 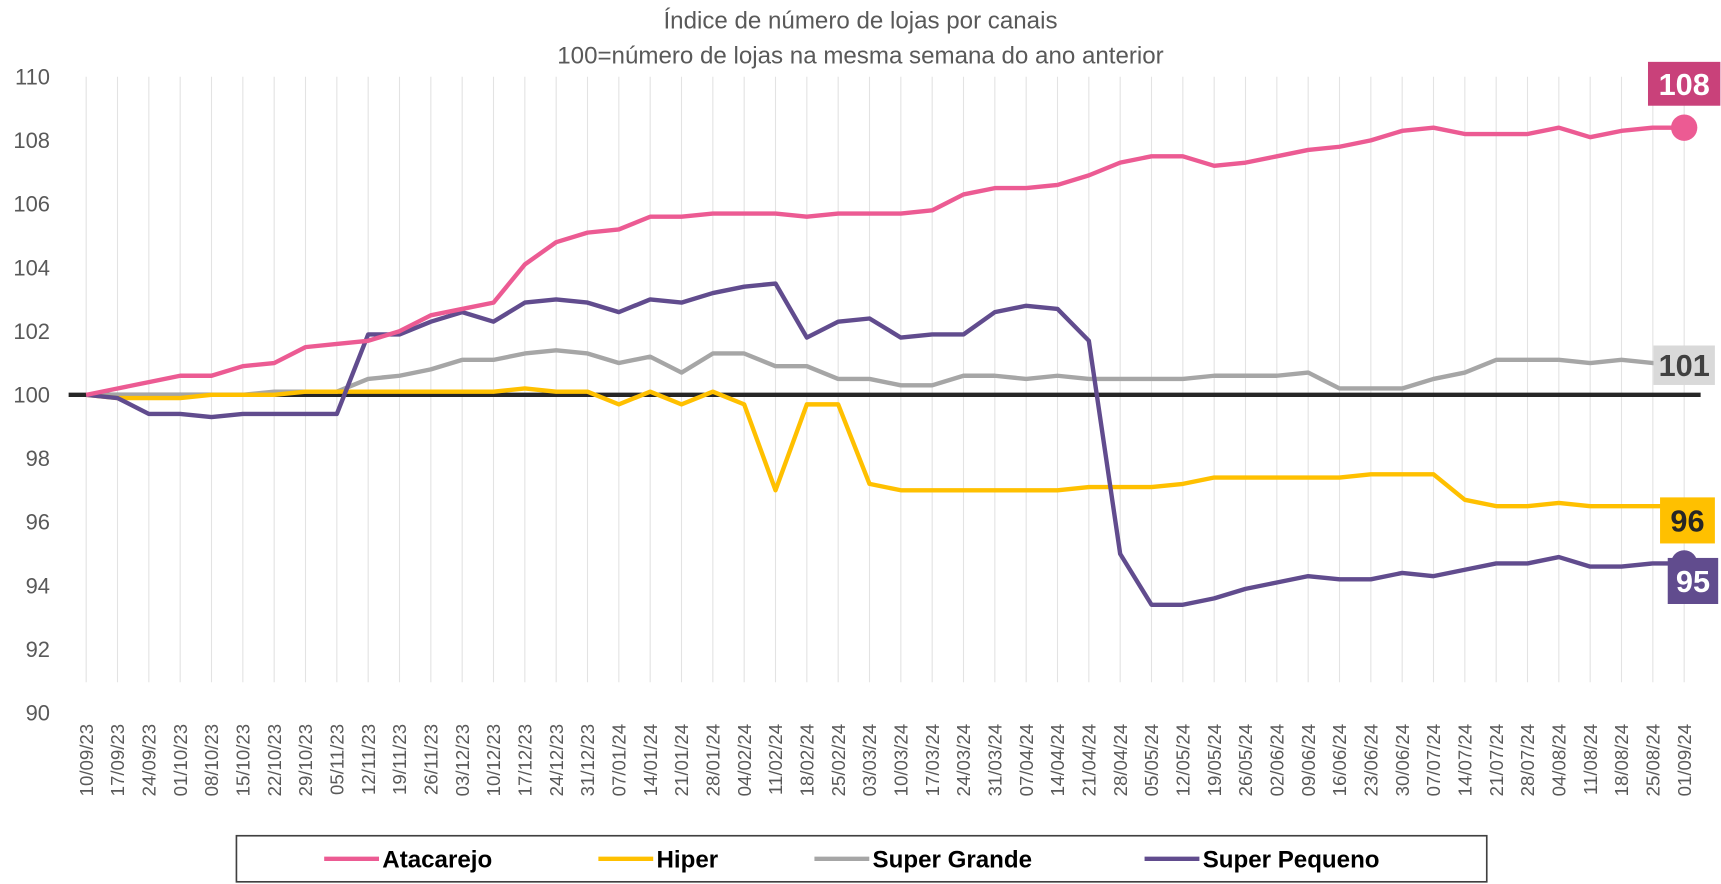 I want to click on y-tick-label: 104, so click(x=31, y=267).